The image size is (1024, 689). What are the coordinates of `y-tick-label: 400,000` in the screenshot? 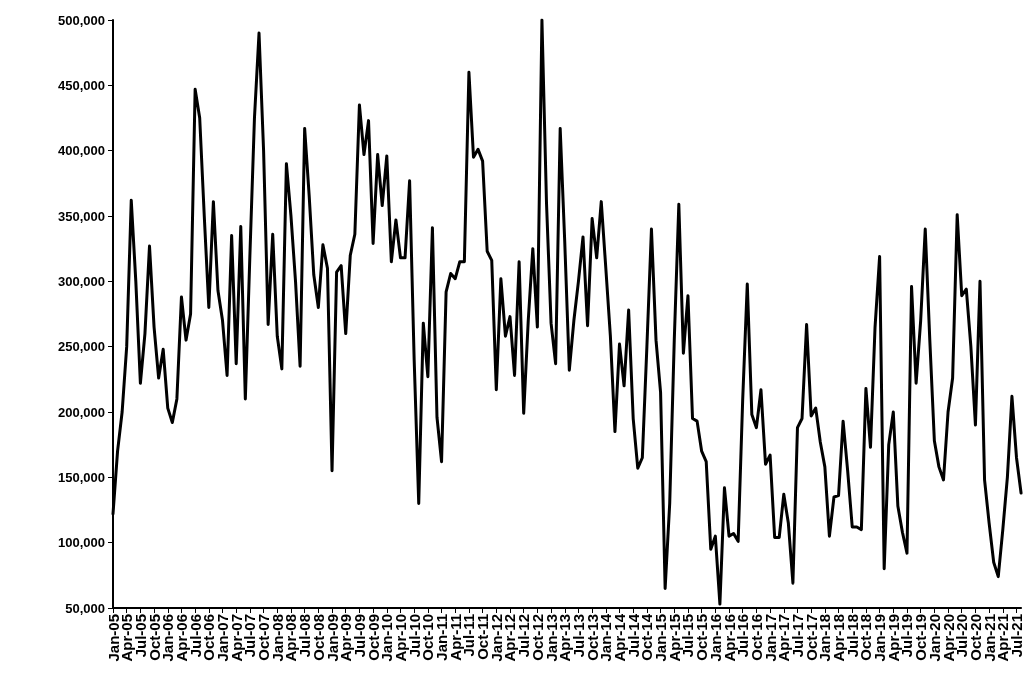 It's located at (81, 151).